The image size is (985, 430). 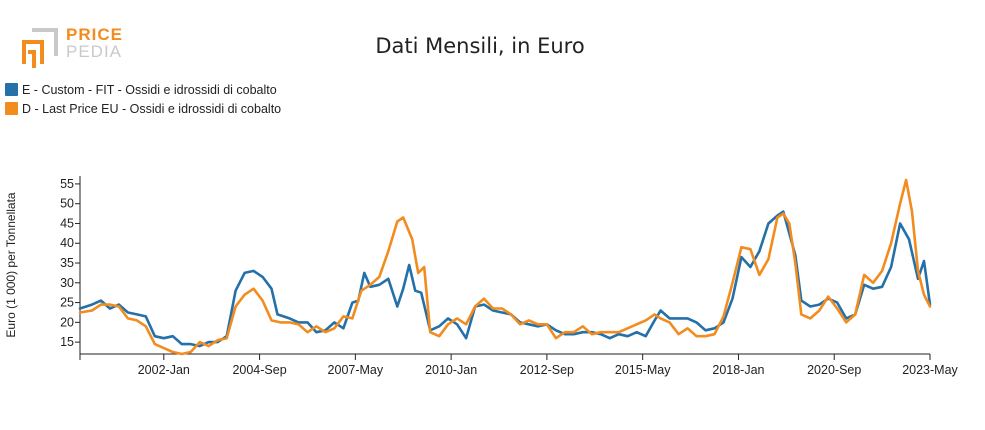 What do you see at coordinates (94, 51) in the screenshot?
I see `logo-text-pedia: PEDIA` at bounding box center [94, 51].